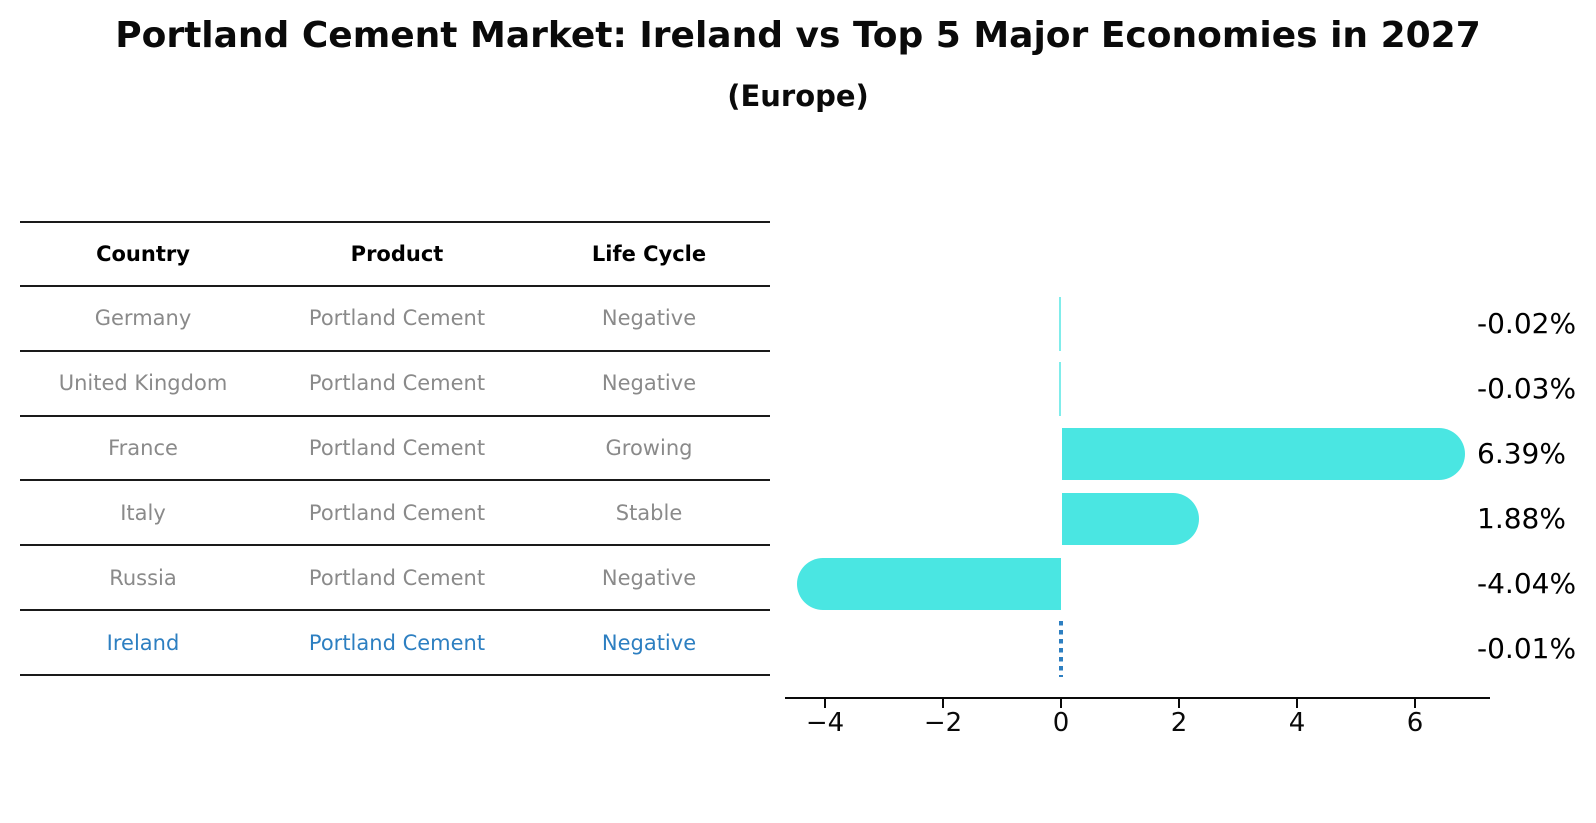 Image resolution: width=1596 pixels, height=823 pixels. I want to click on value-label-germany: -0.02%, so click(1527, 323).